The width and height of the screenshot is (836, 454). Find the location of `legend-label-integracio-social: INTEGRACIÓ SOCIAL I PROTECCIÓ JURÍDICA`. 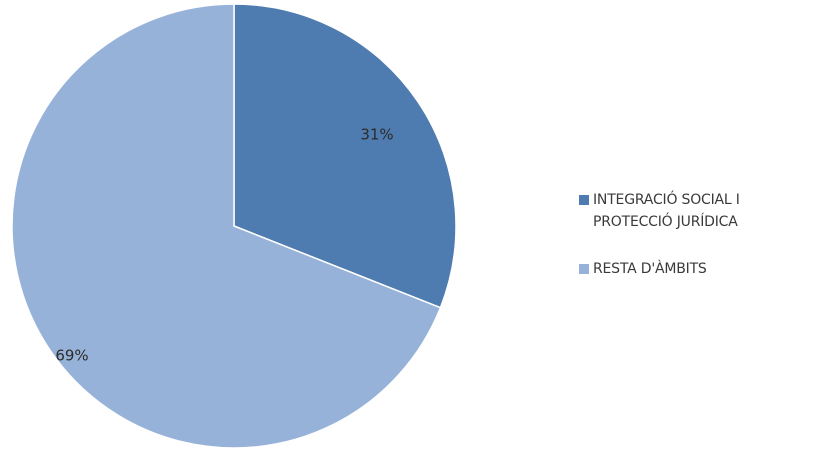

legend-label-integracio-social: INTEGRACIÓ SOCIAL I PROTECCIÓ JURÍDICA is located at coordinates (666, 211).